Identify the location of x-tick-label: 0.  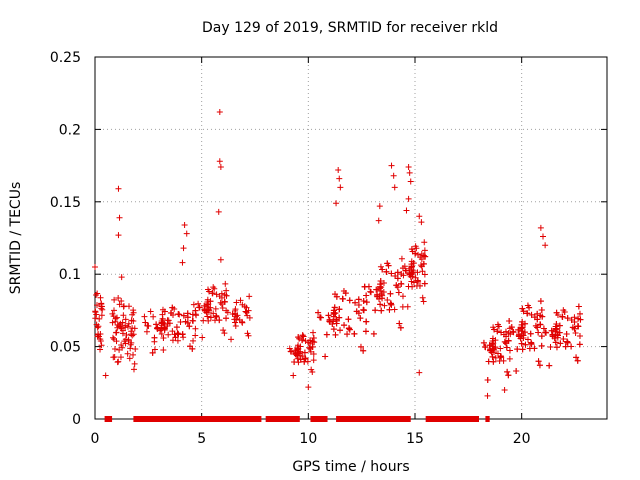
(95, 439).